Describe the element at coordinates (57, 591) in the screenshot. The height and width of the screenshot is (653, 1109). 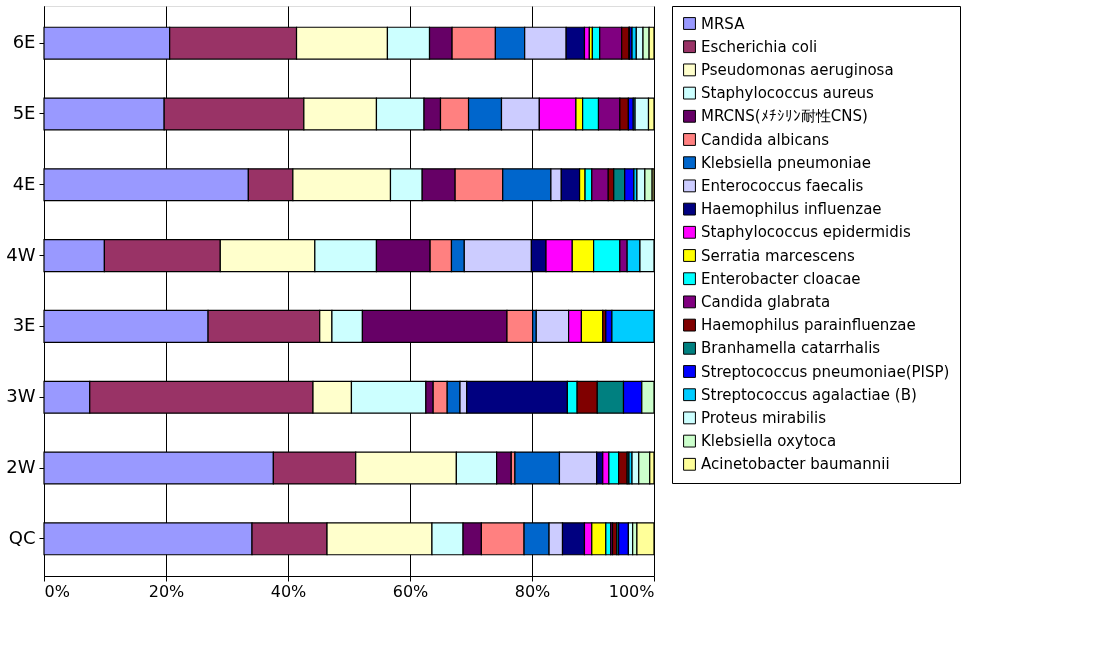
I see `x-tick-label: 0%` at that location.